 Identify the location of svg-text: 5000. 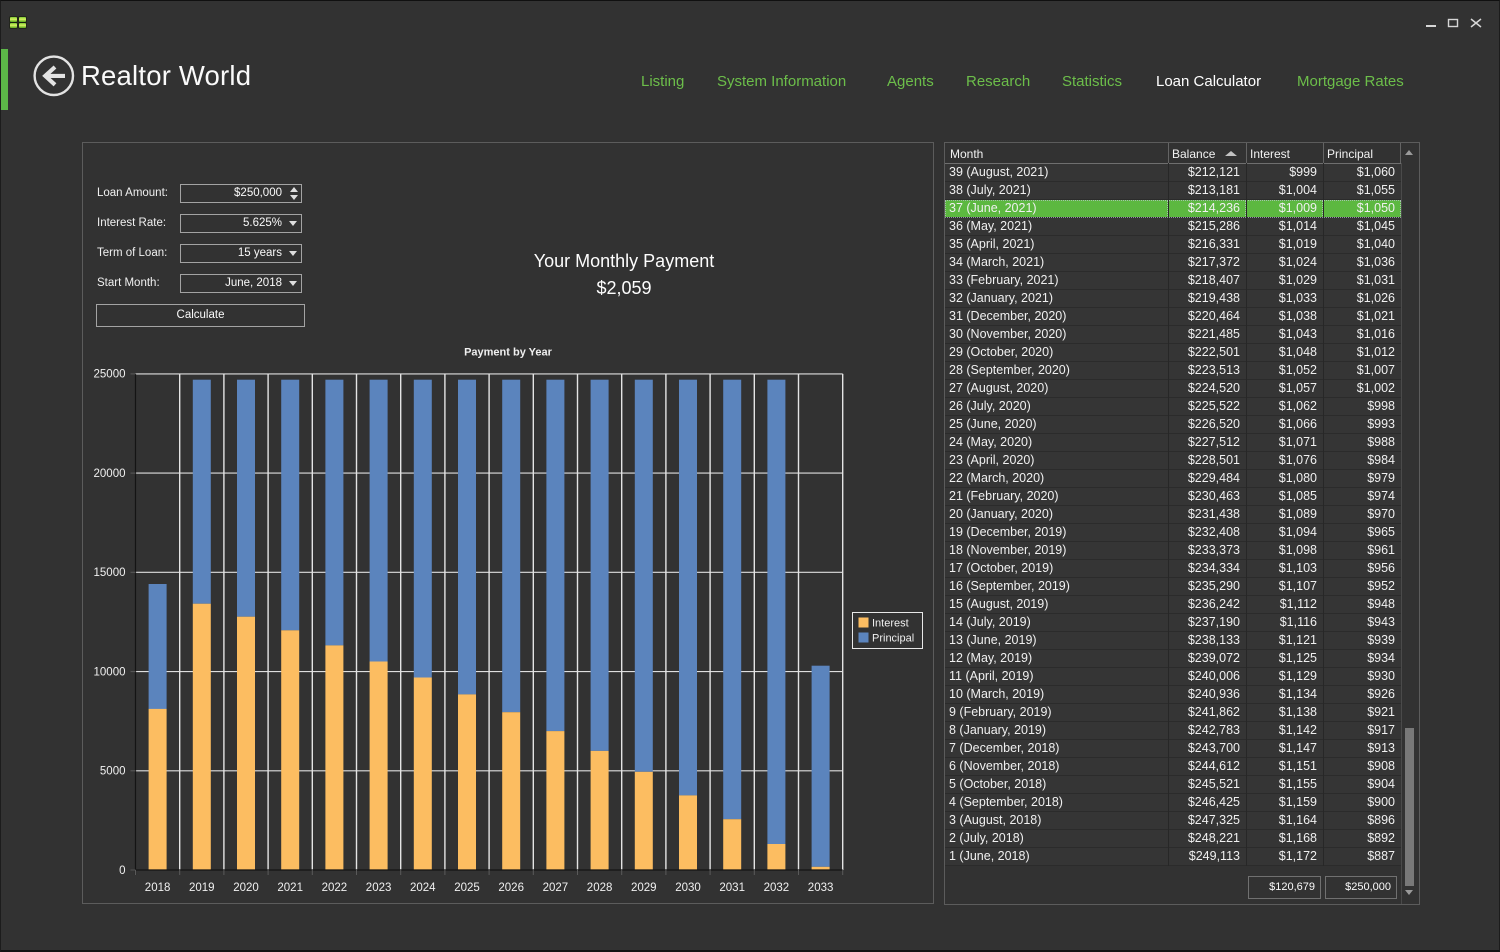
(113, 772).